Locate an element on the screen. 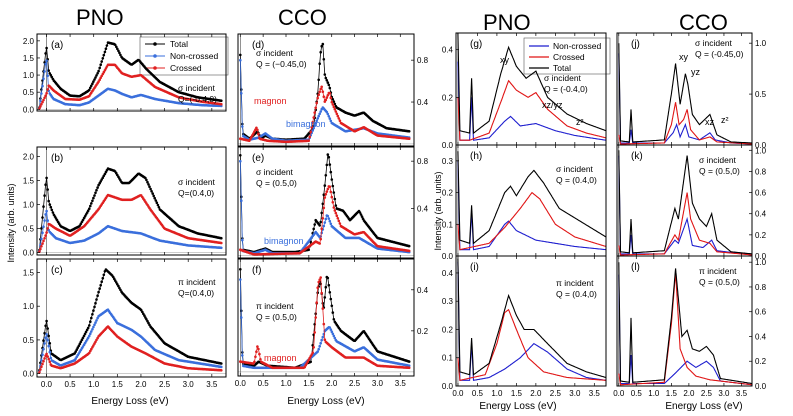 The height and width of the screenshot is (416, 793). x-tick-label: 2.5 is located at coordinates (707, 393).